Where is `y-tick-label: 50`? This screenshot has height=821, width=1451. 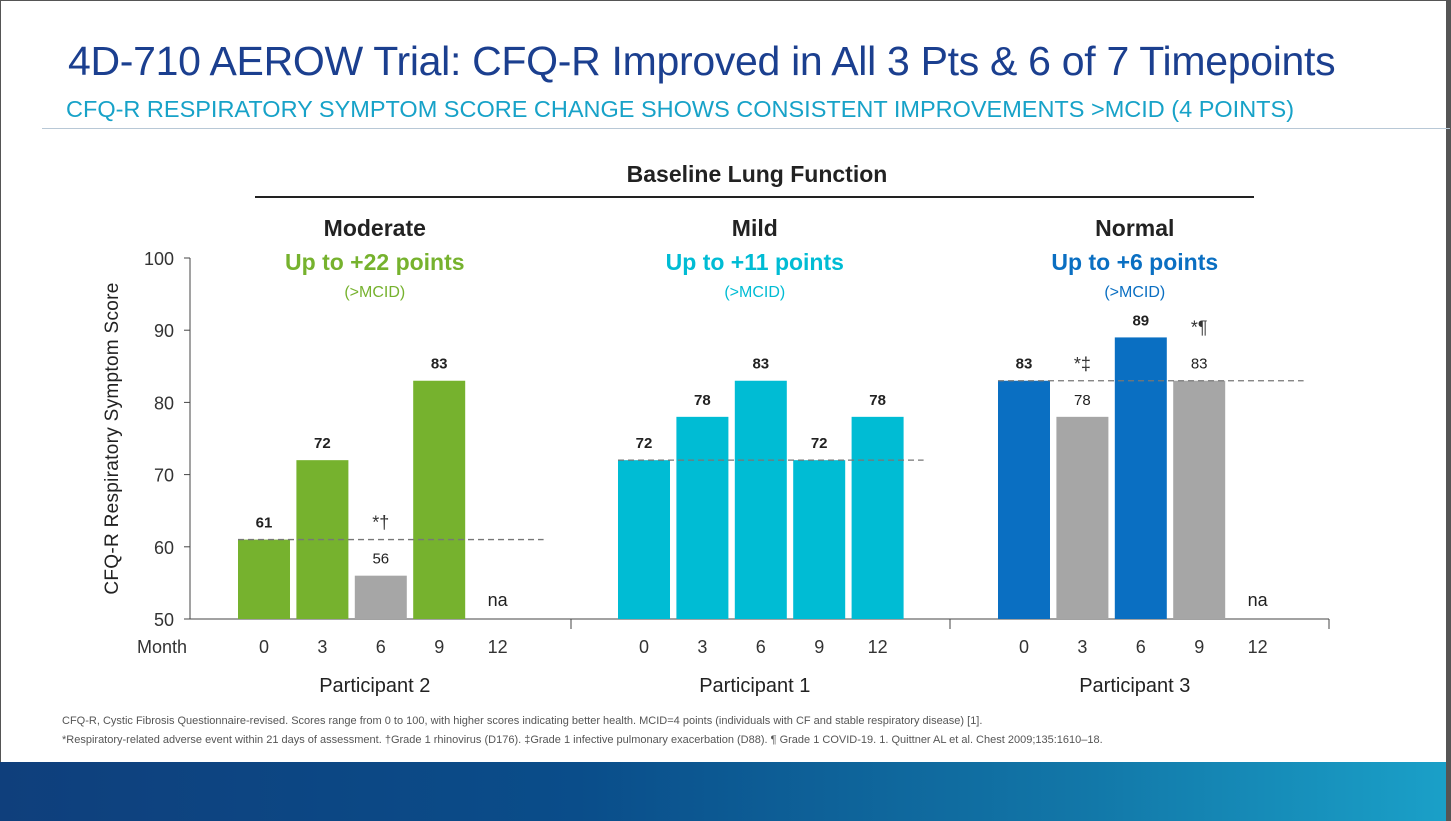
y-tick-label: 50 is located at coordinates (164, 620).